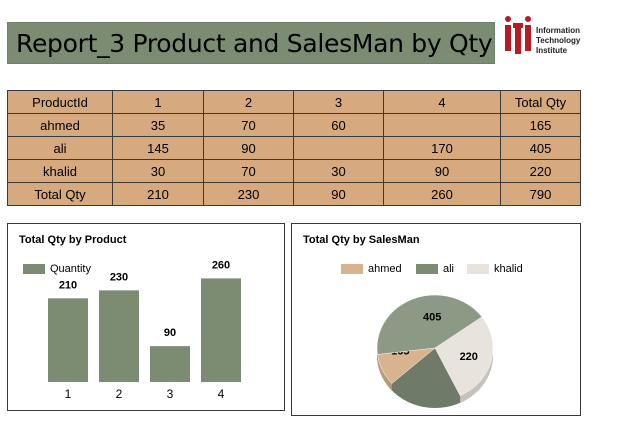  What do you see at coordinates (119, 394) in the screenshot?
I see `x-tick-label: 2` at bounding box center [119, 394].